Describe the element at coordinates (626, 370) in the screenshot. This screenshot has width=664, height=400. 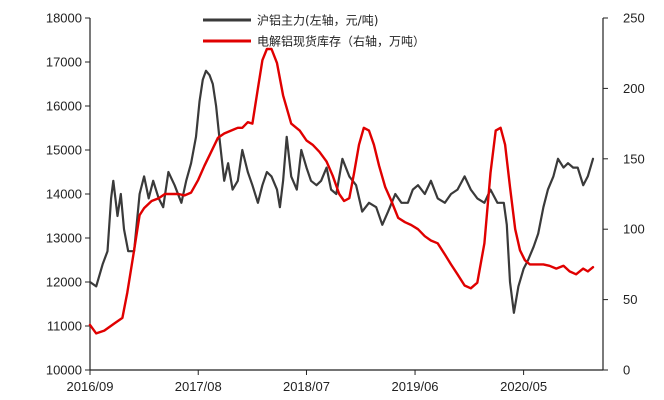
I see `y-right-tick-label: 0` at that location.